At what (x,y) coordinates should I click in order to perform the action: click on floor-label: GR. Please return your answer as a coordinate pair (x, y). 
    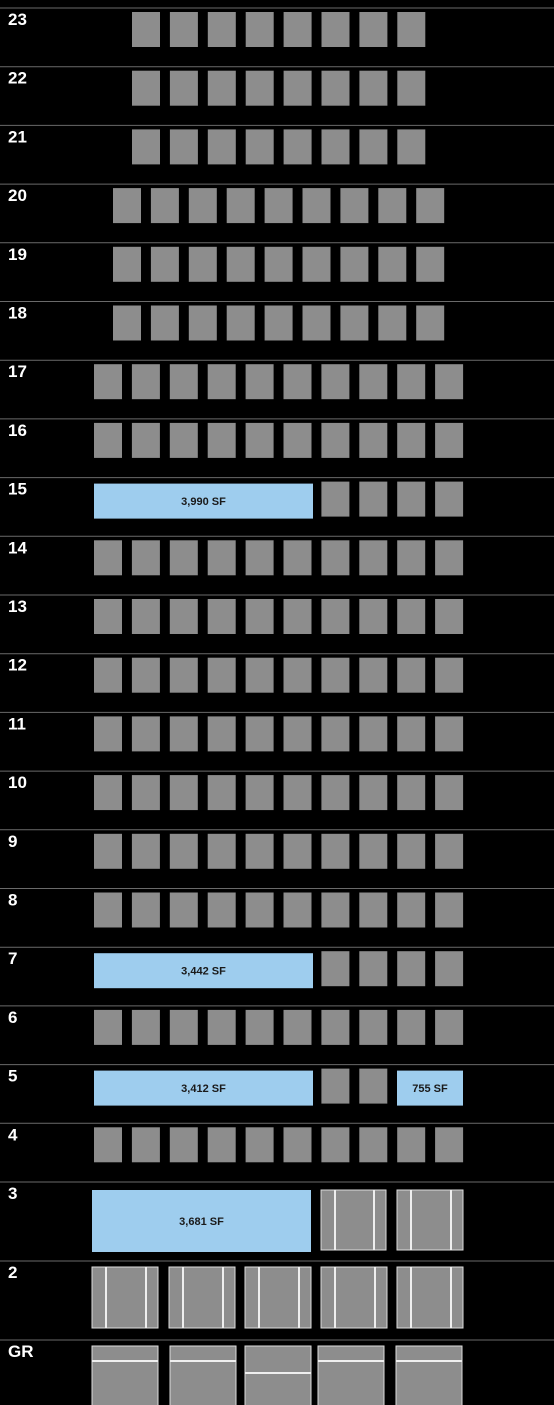
    Looking at the image, I should click on (21, 1351).